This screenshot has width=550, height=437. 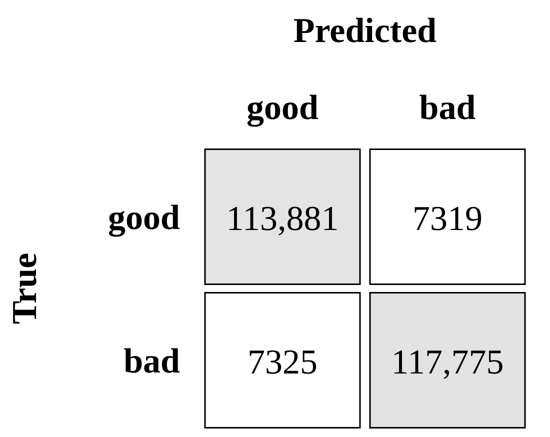 What do you see at coordinates (24, 288) in the screenshot?
I see `y-axis-title: True` at bounding box center [24, 288].